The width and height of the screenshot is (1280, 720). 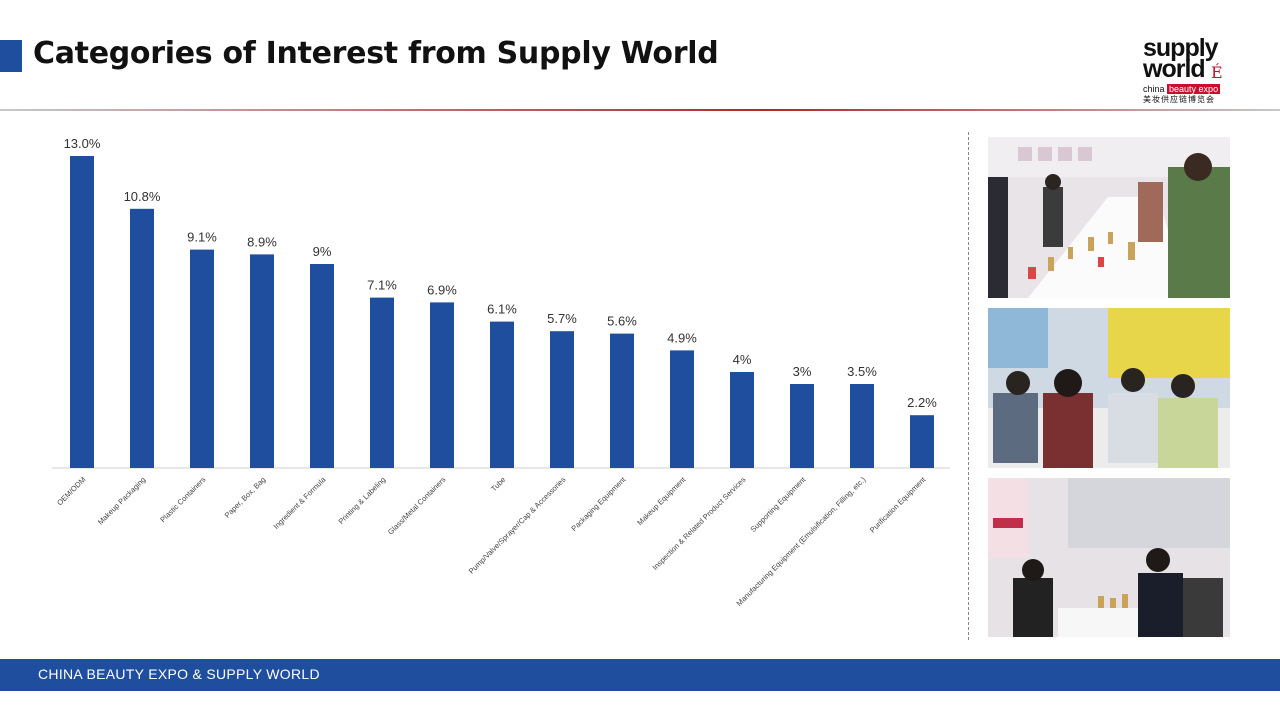 I want to click on logo-chinese: 美妆供应链博览会, so click(x=1179, y=99).